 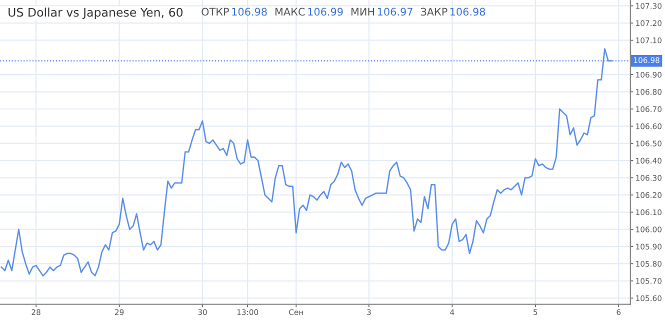 What do you see at coordinates (434, 12) in the screenshot?
I see `annotation: ЗАКР` at bounding box center [434, 12].